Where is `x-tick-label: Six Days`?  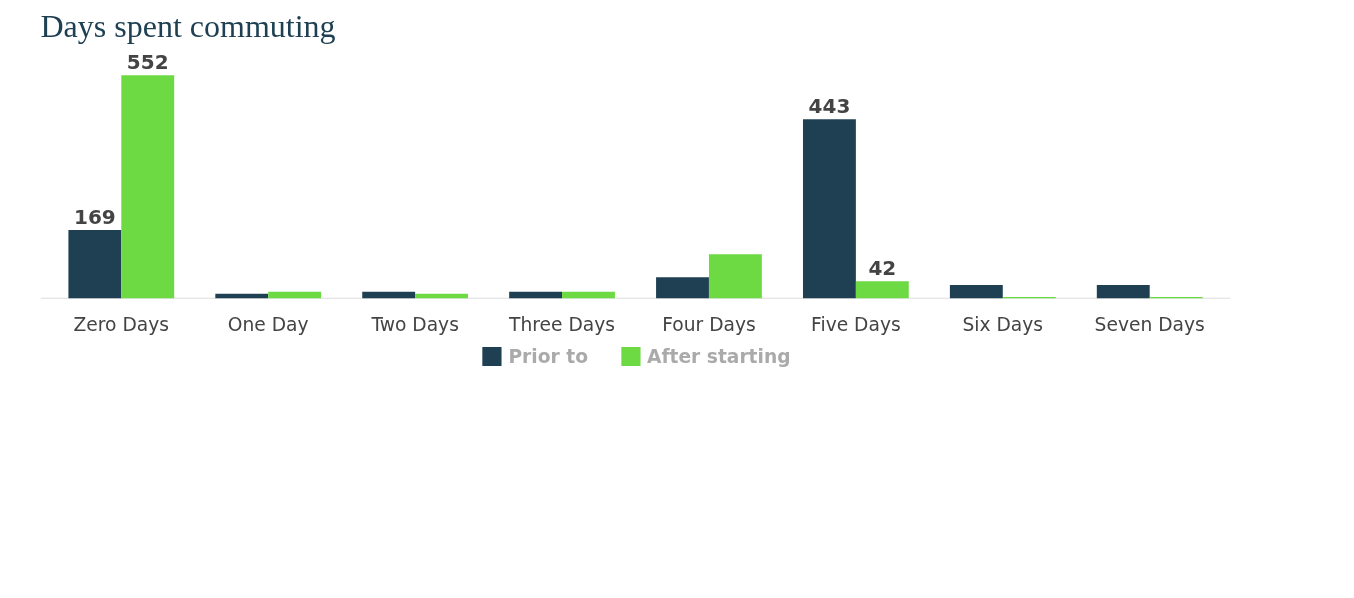 x-tick-label: Six Days is located at coordinates (1003, 325).